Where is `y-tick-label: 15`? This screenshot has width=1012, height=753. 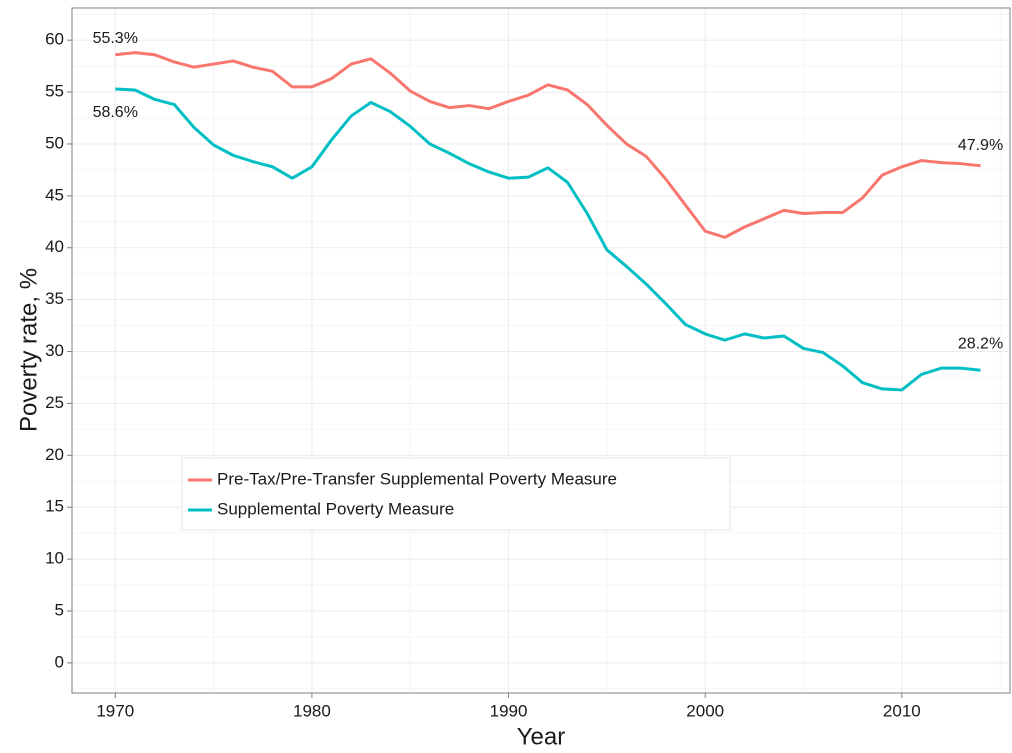 y-tick-label: 15 is located at coordinates (54, 506).